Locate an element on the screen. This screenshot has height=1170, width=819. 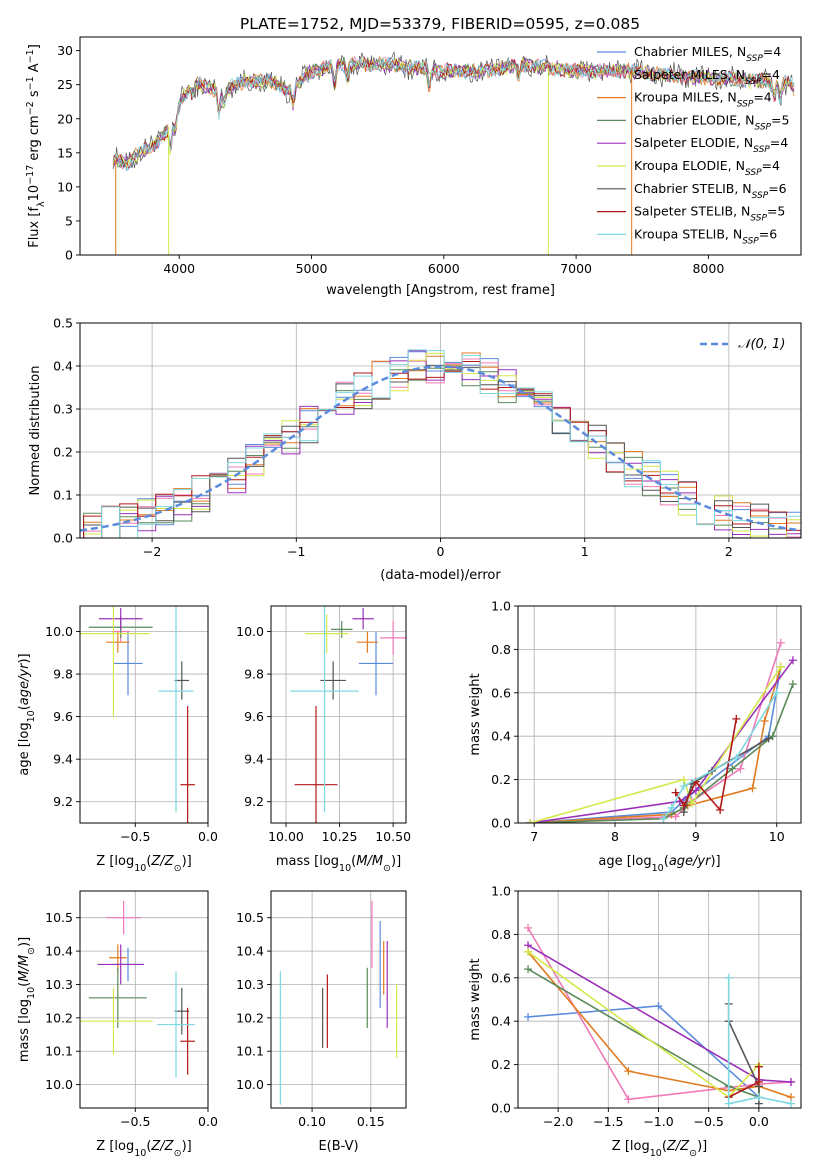
y-tick-label: 25 is located at coordinates (65, 84).